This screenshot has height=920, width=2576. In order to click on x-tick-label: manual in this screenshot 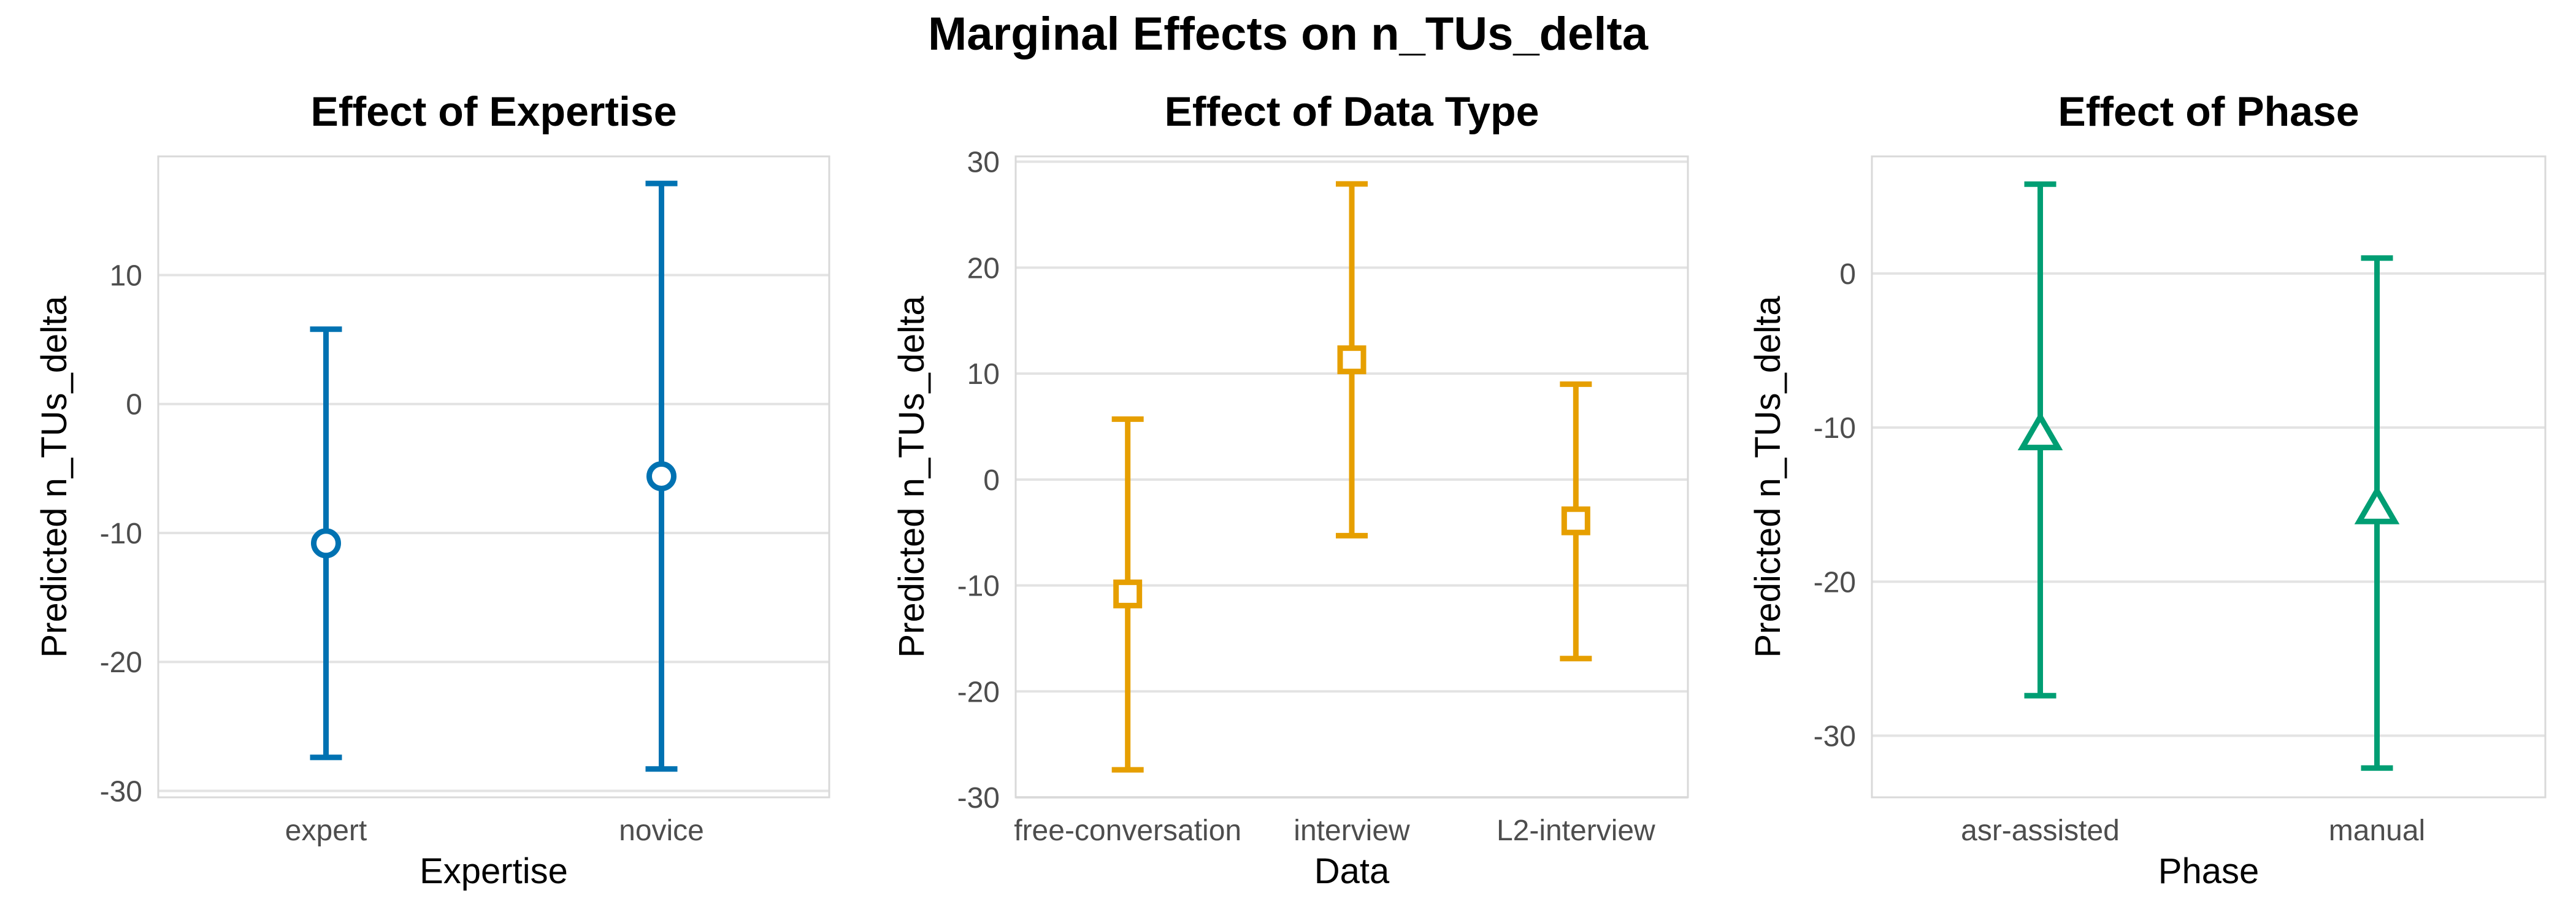, I will do `click(2377, 831)`.